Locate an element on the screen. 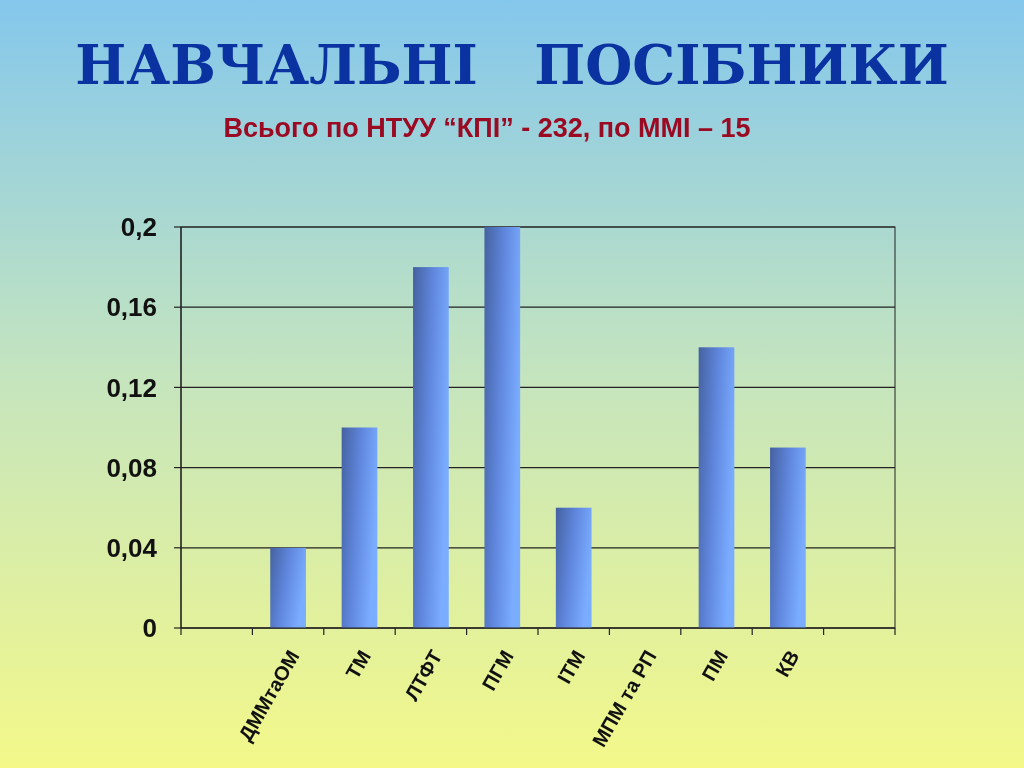  y-tick-label: 0,2 is located at coordinates (138, 227).